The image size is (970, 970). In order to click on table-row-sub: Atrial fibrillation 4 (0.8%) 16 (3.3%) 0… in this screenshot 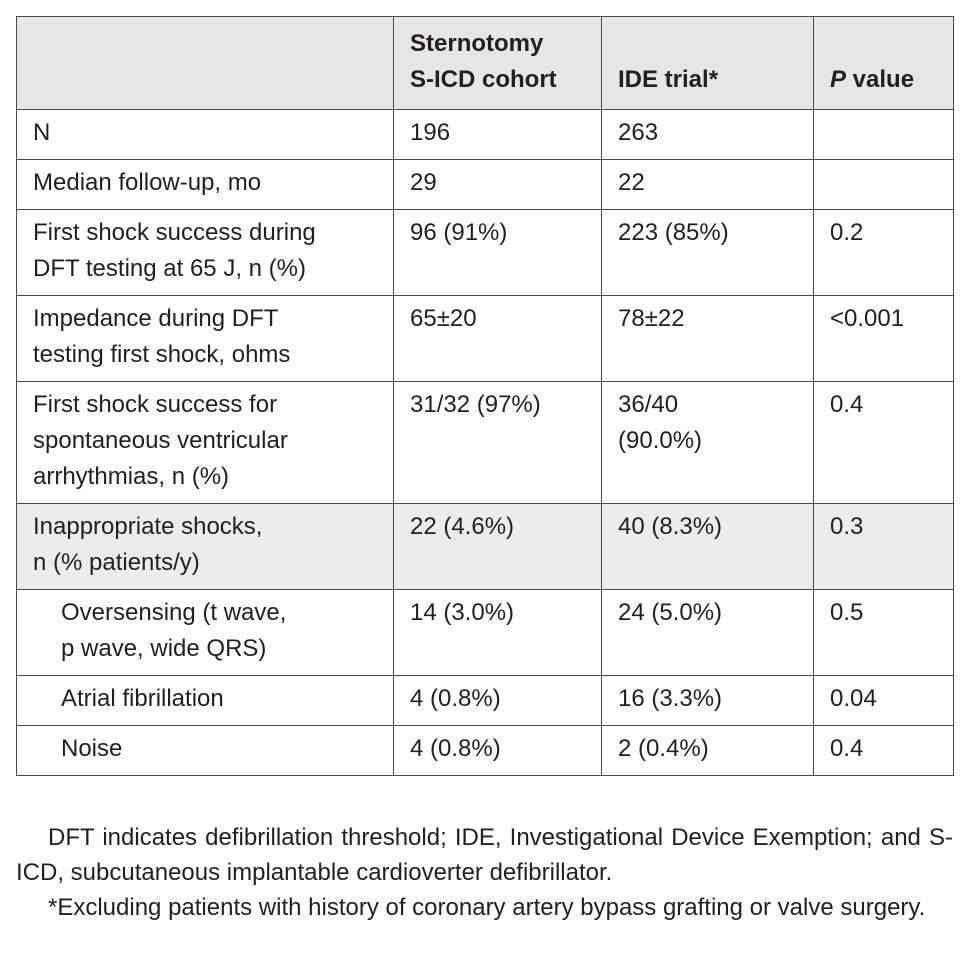, I will do `click(485, 700)`.